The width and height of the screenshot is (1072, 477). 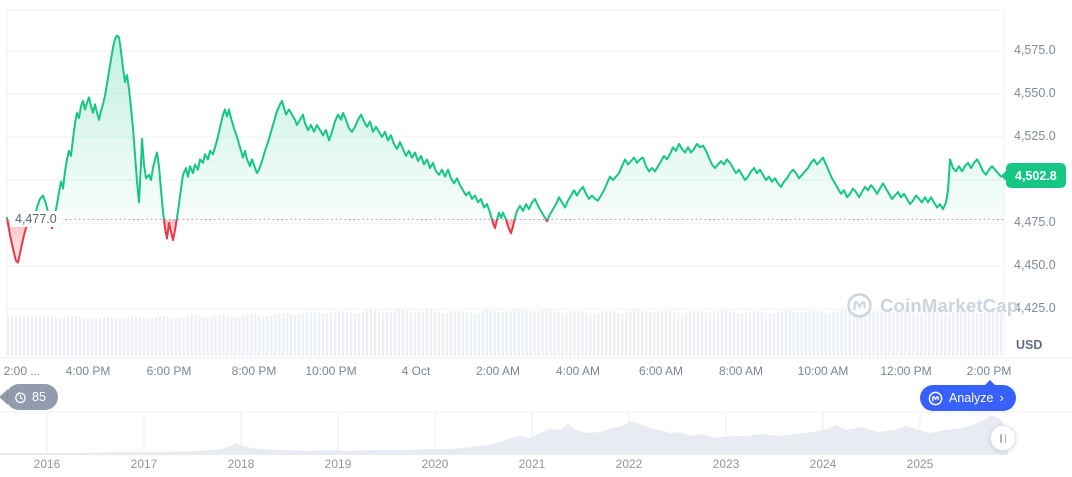 What do you see at coordinates (1035, 308) in the screenshot?
I see `y-axis-label: 4,425.0` at bounding box center [1035, 308].